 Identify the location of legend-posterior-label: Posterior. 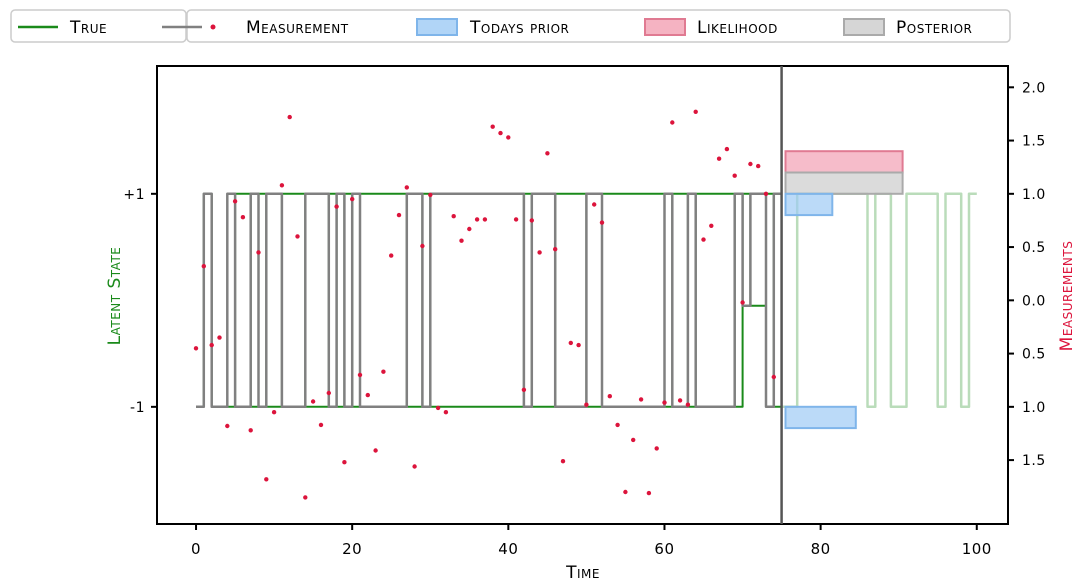
(934, 28).